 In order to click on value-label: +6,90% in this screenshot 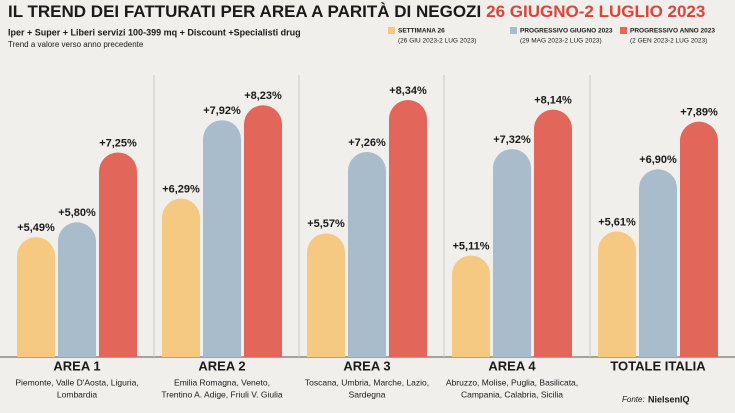, I will do `click(658, 160)`.